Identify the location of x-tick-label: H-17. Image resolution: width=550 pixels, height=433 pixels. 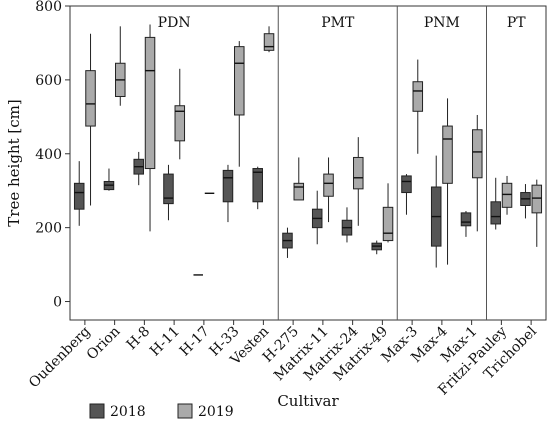
(195, 342).